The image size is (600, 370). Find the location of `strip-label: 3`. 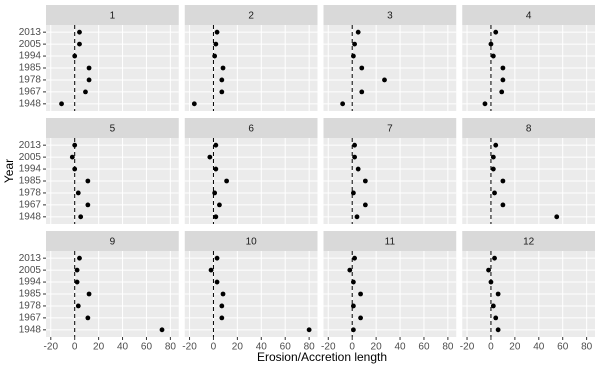

strip-label: 3 is located at coordinates (390, 16).